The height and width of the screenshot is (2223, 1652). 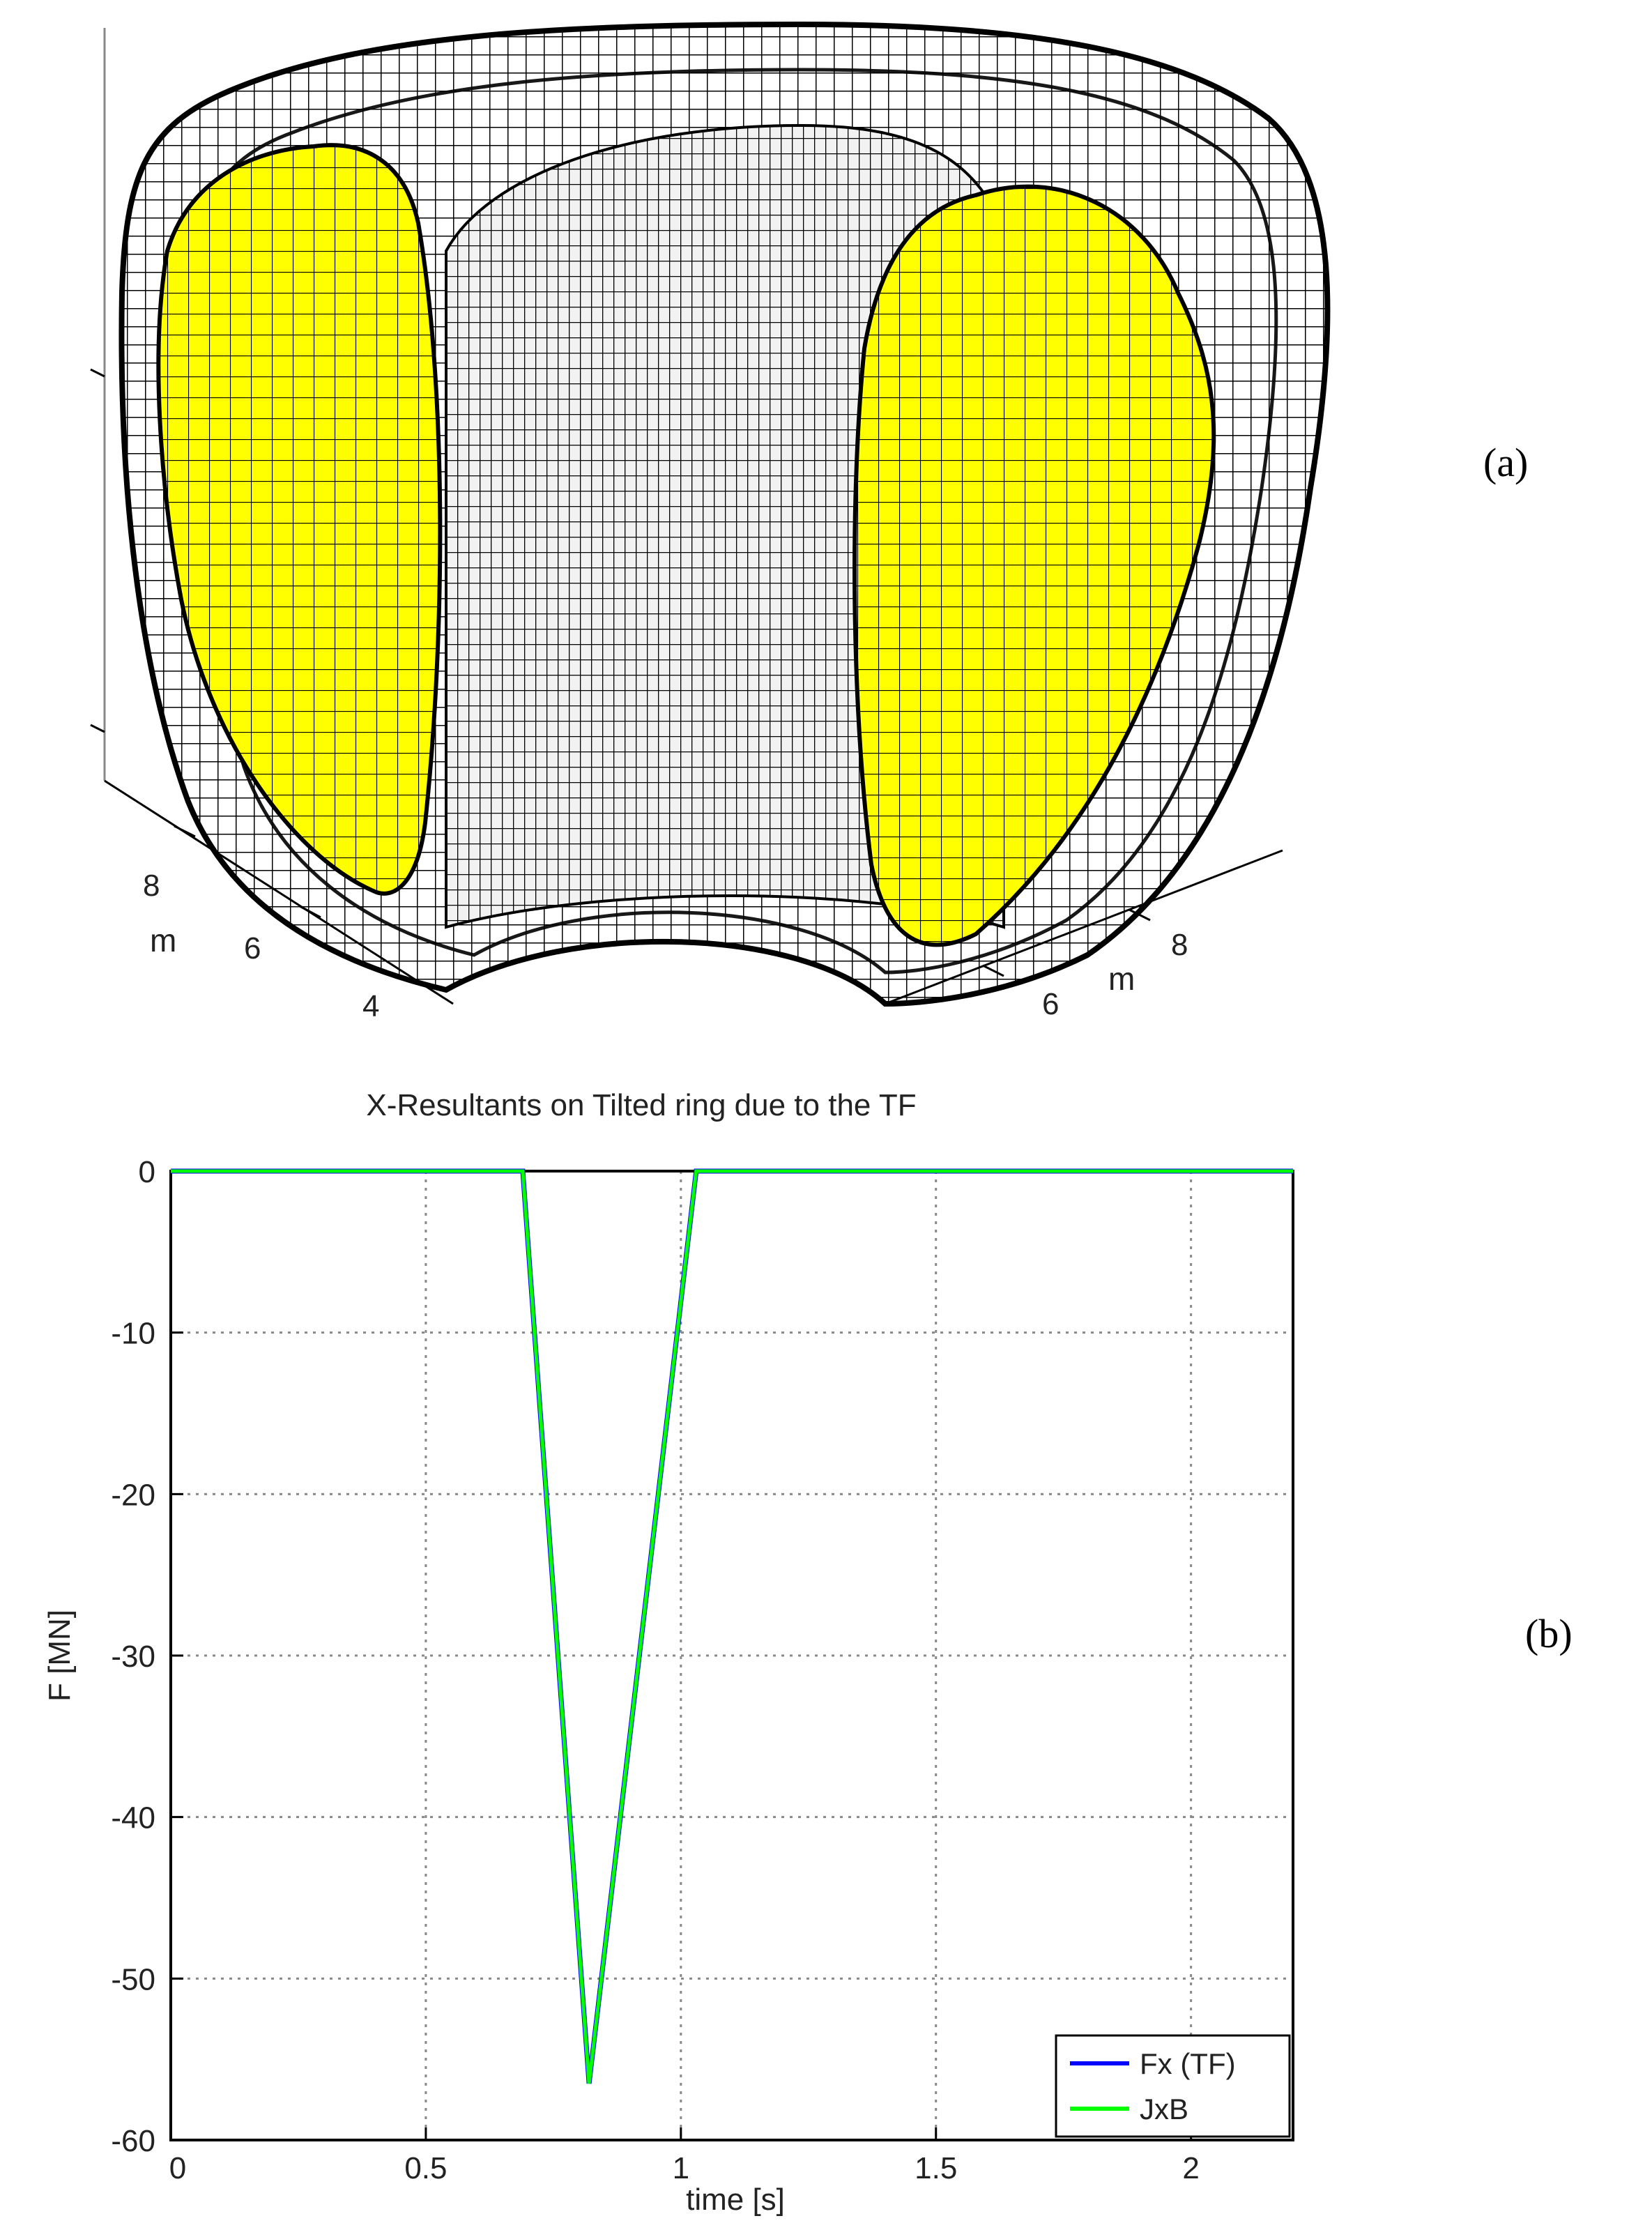 What do you see at coordinates (151, 886) in the screenshot?
I see `axis-left-tick-8: 8` at bounding box center [151, 886].